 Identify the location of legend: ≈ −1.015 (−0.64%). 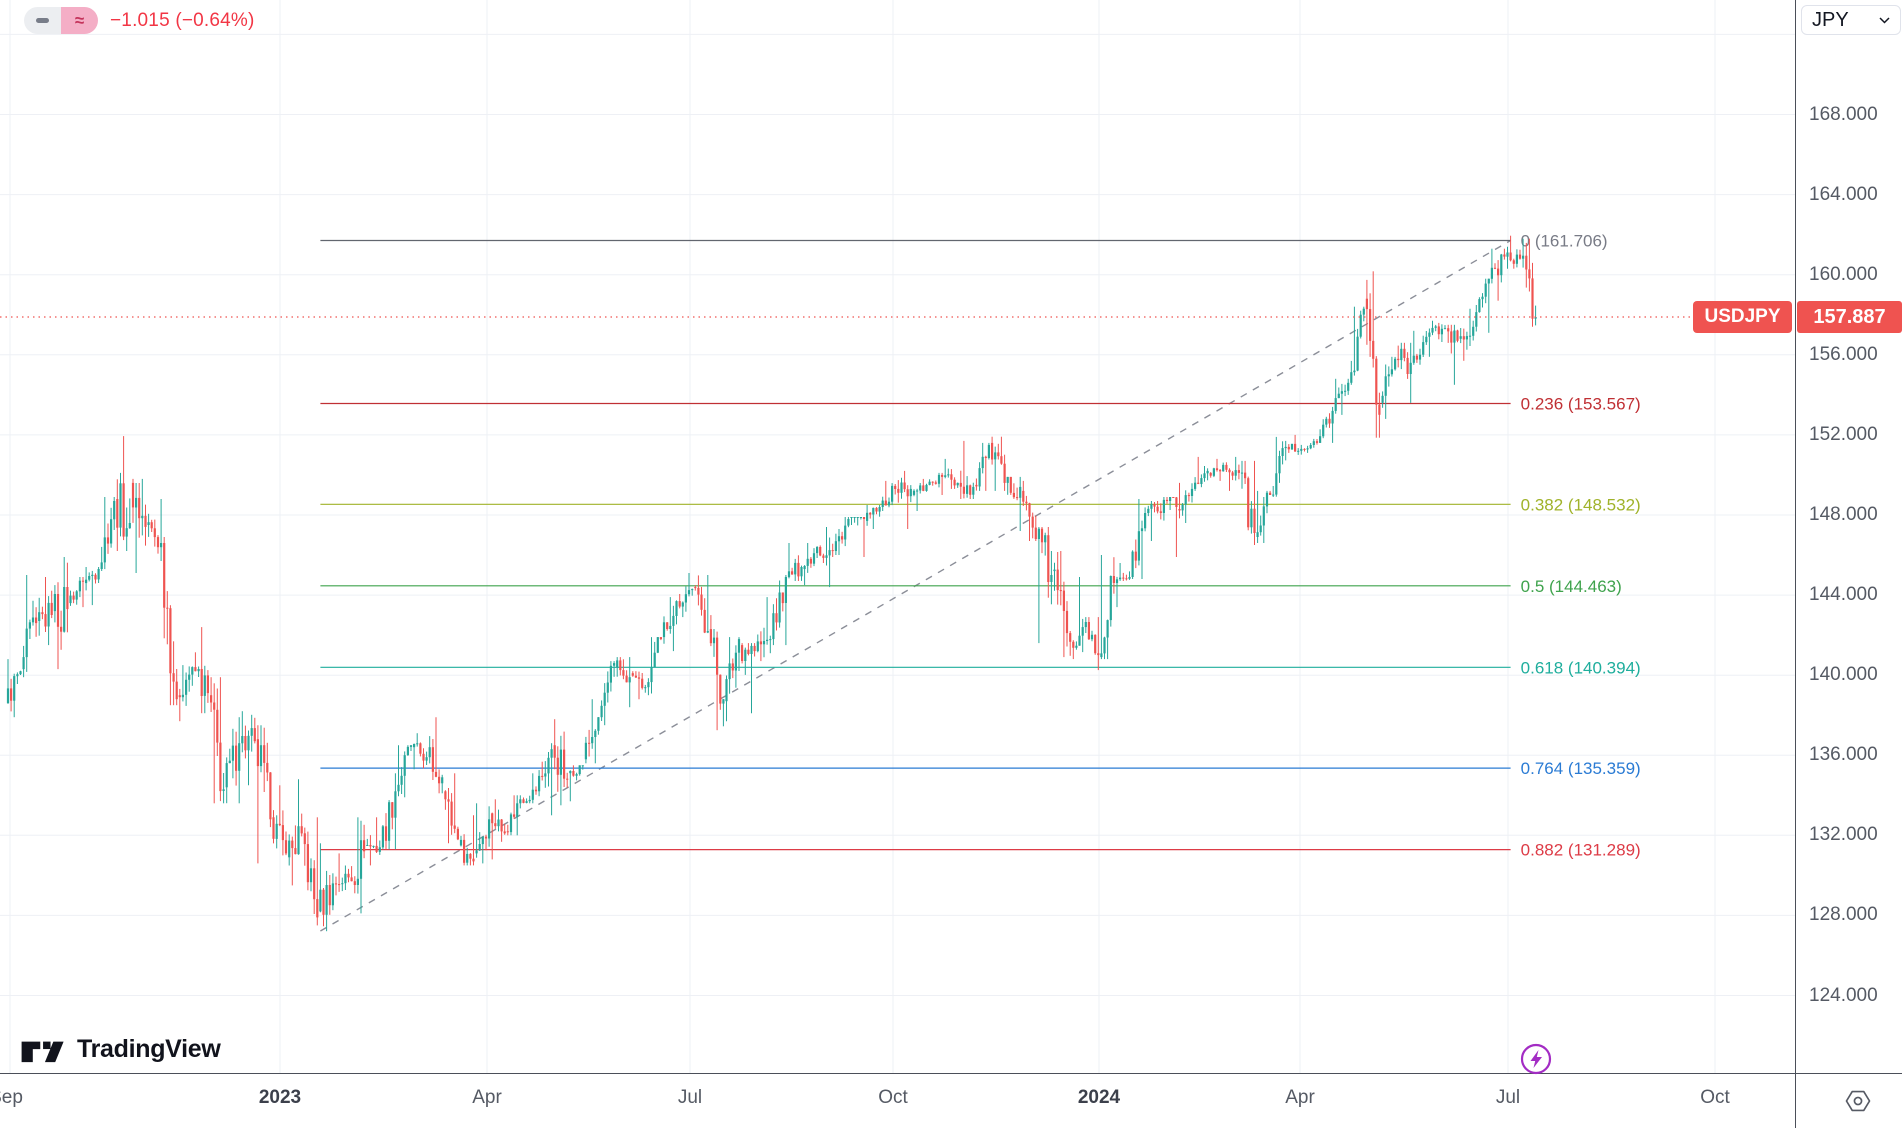
(139, 20).